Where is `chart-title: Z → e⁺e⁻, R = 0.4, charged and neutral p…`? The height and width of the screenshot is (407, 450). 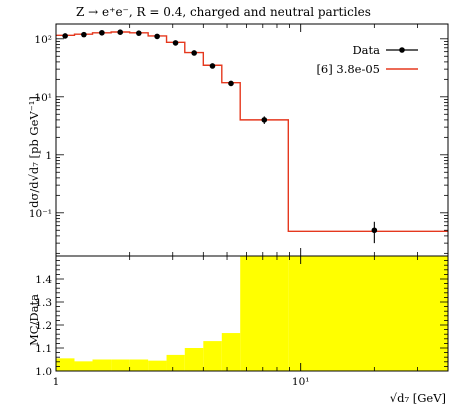 chart-title: Z → e⁺e⁻, R = 0.4, charged and neutral p… is located at coordinates (223, 12).